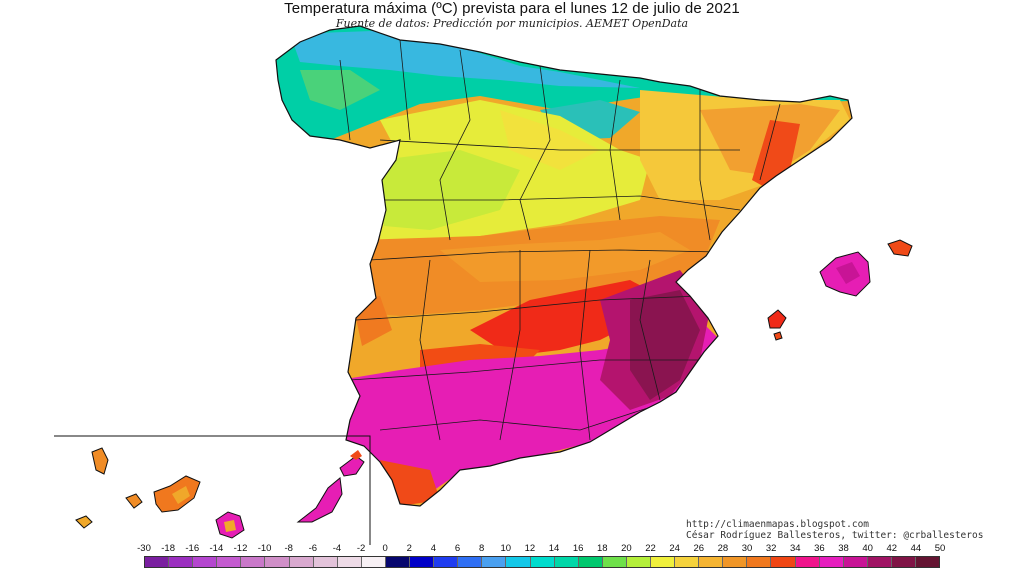  What do you see at coordinates (288, 548) in the screenshot?
I see `legend-tick-label: -8` at bounding box center [288, 548].